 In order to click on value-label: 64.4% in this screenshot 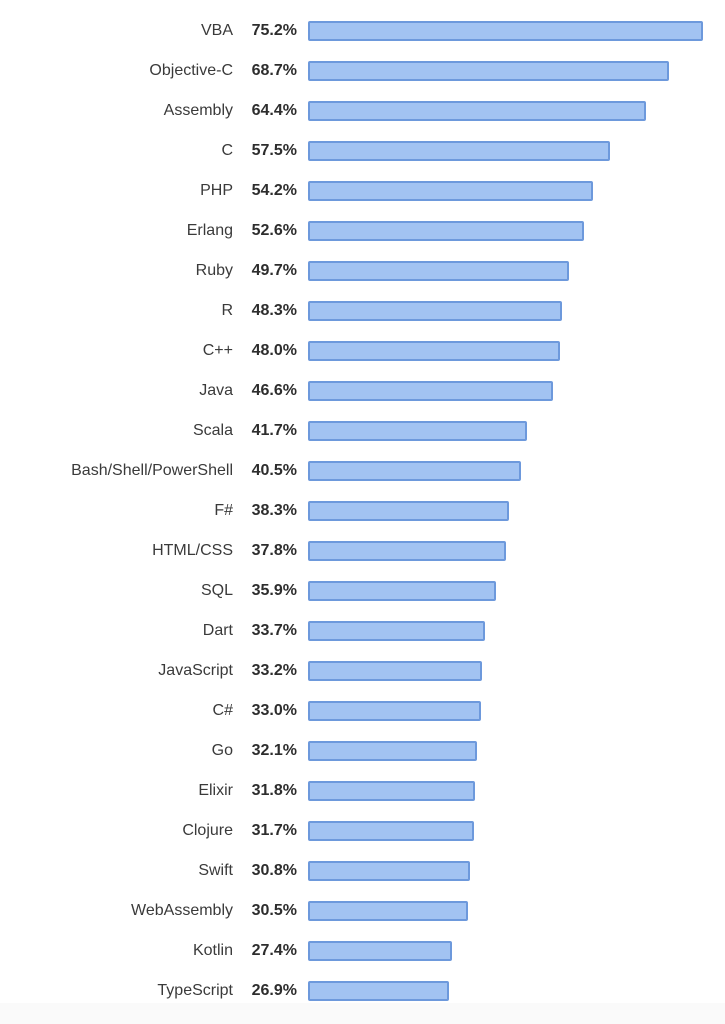, I will do `click(274, 110)`.